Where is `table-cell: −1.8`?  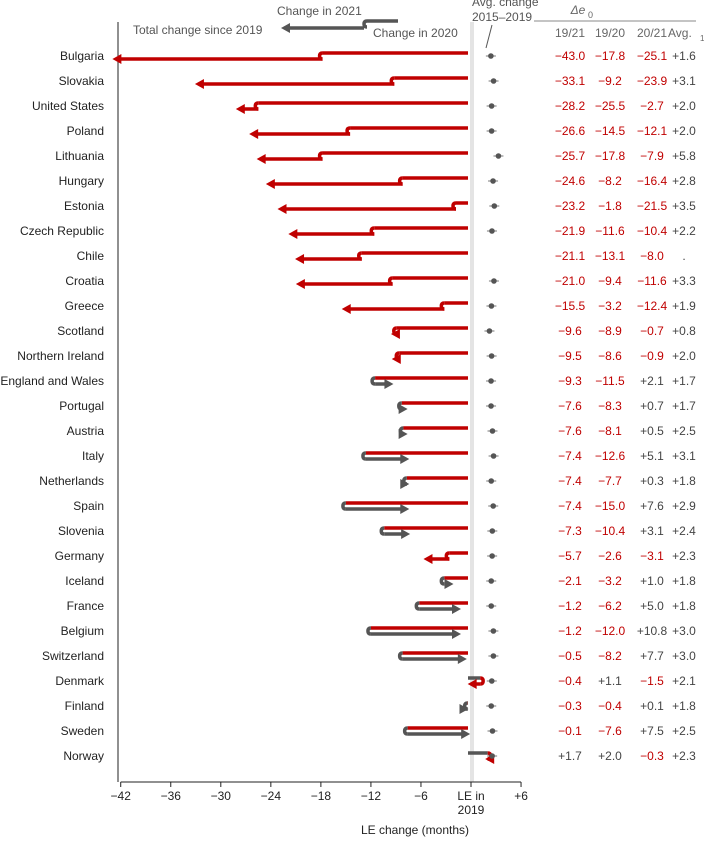 table-cell: −1.8 is located at coordinates (610, 206).